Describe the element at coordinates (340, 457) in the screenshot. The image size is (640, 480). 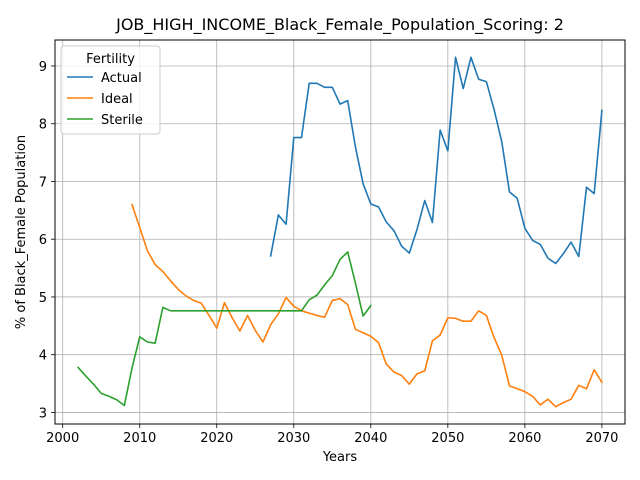
I see `x-axis-label: Years` at that location.